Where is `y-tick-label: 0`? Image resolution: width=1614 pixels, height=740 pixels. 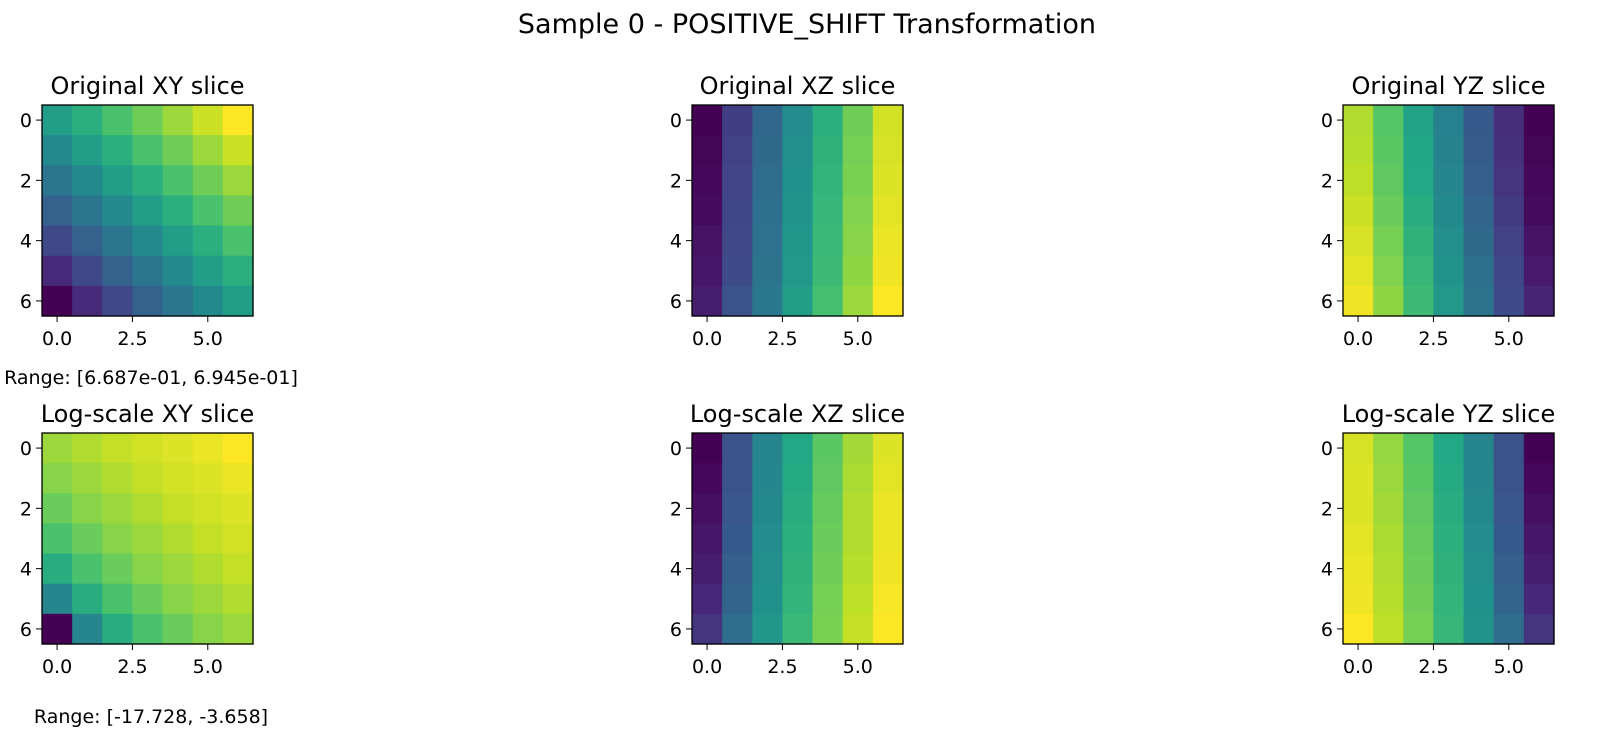
y-tick-label: 0 is located at coordinates (26, 449).